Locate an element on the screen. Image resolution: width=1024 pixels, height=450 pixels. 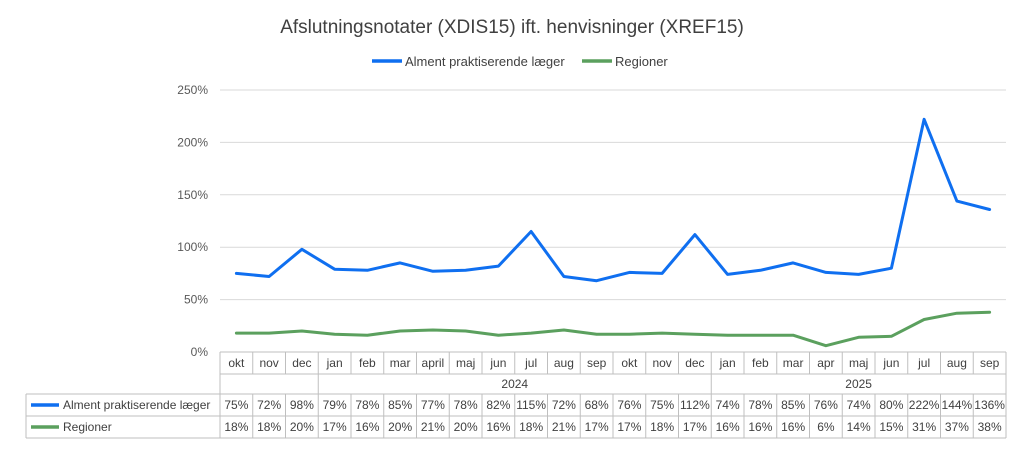
data-label: 80% is located at coordinates (891, 405).